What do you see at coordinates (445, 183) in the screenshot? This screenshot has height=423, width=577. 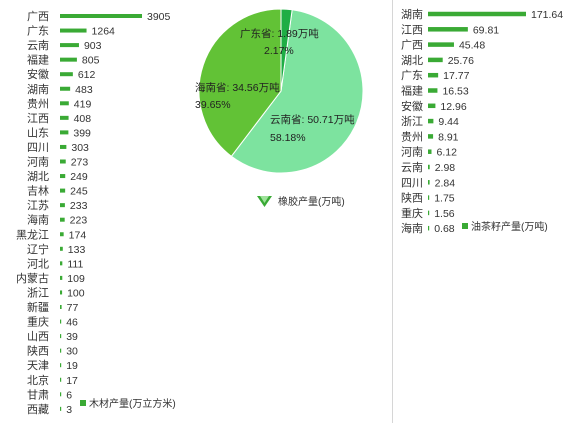 I see `value-label: 2.84` at bounding box center [445, 183].